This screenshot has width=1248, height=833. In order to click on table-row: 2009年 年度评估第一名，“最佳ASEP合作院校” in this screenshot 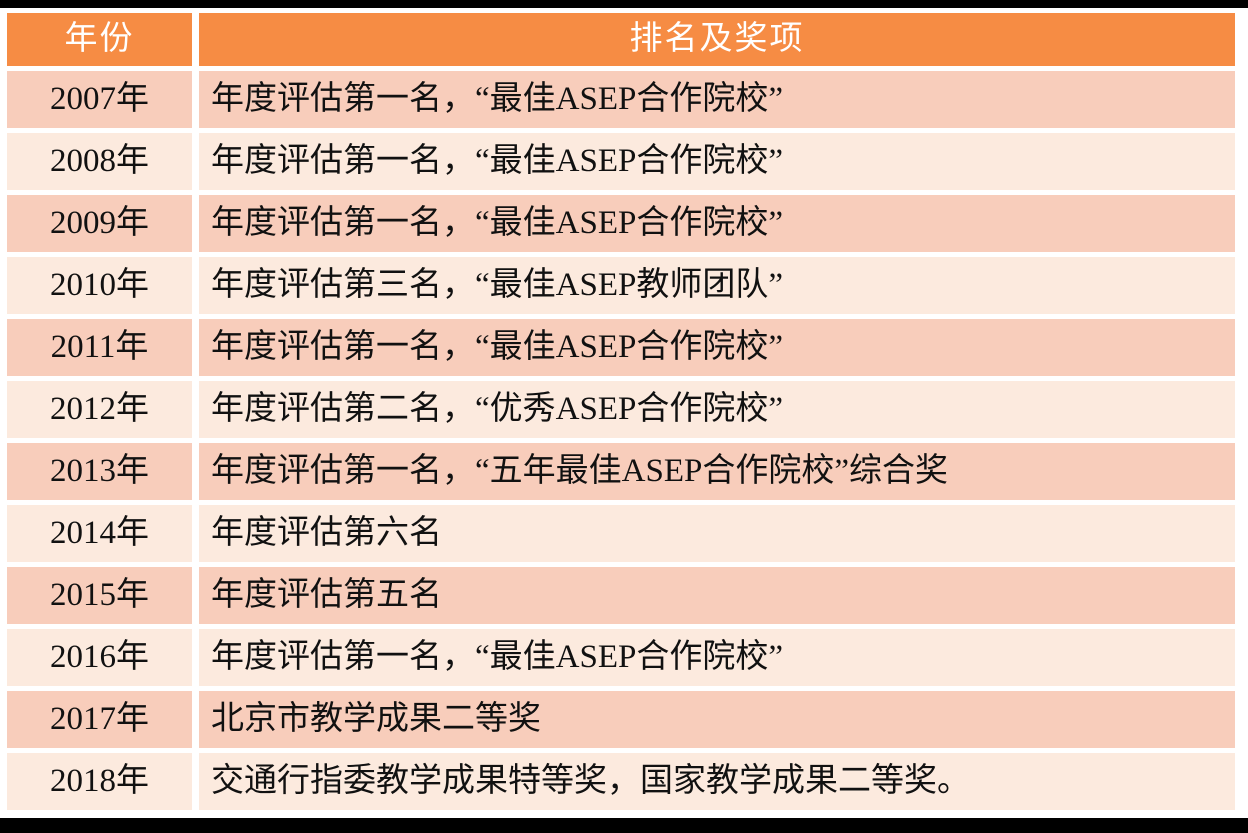, I will do `click(621, 223)`.